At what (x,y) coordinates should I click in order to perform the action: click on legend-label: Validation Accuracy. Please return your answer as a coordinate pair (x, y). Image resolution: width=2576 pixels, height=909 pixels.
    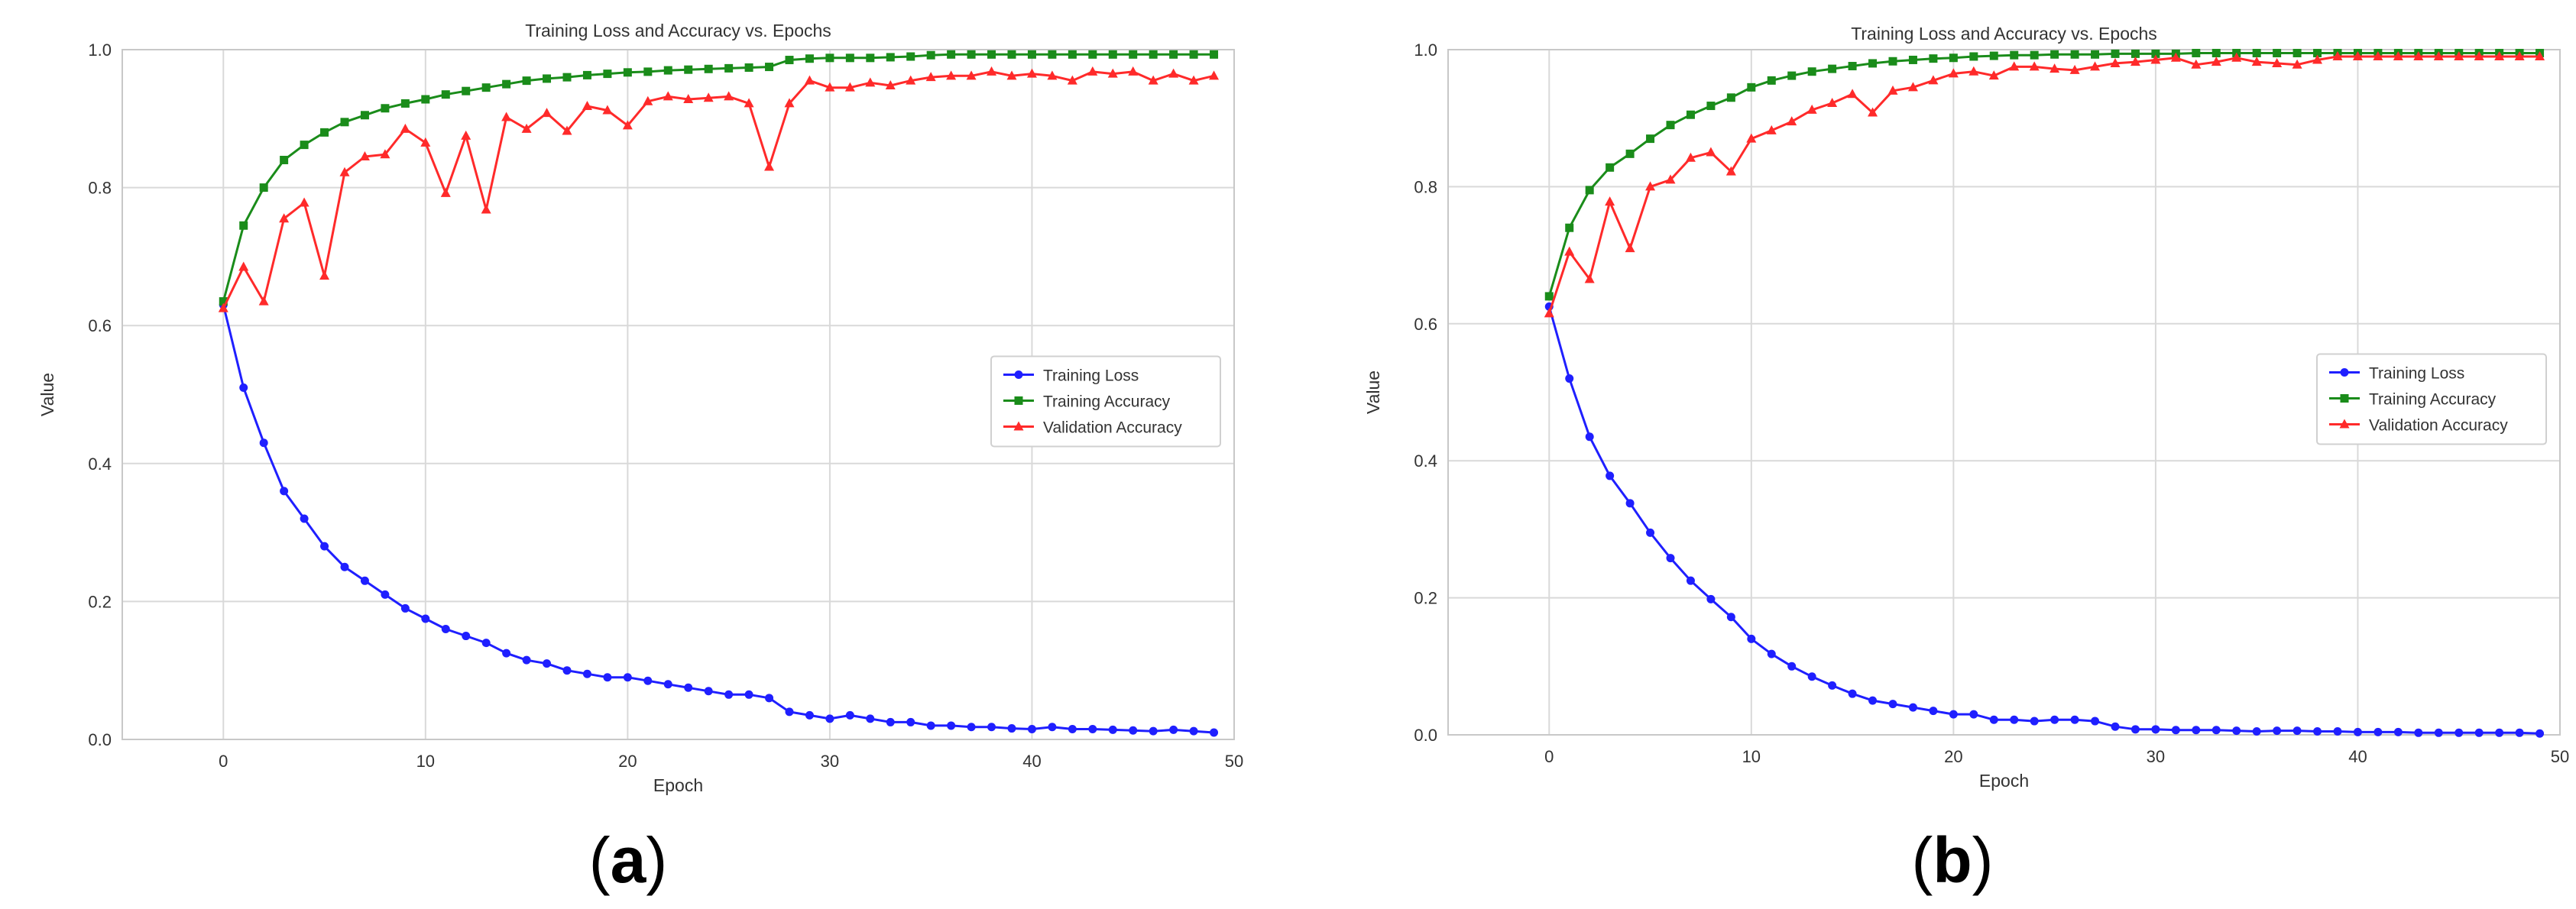
    Looking at the image, I should click on (1112, 427).